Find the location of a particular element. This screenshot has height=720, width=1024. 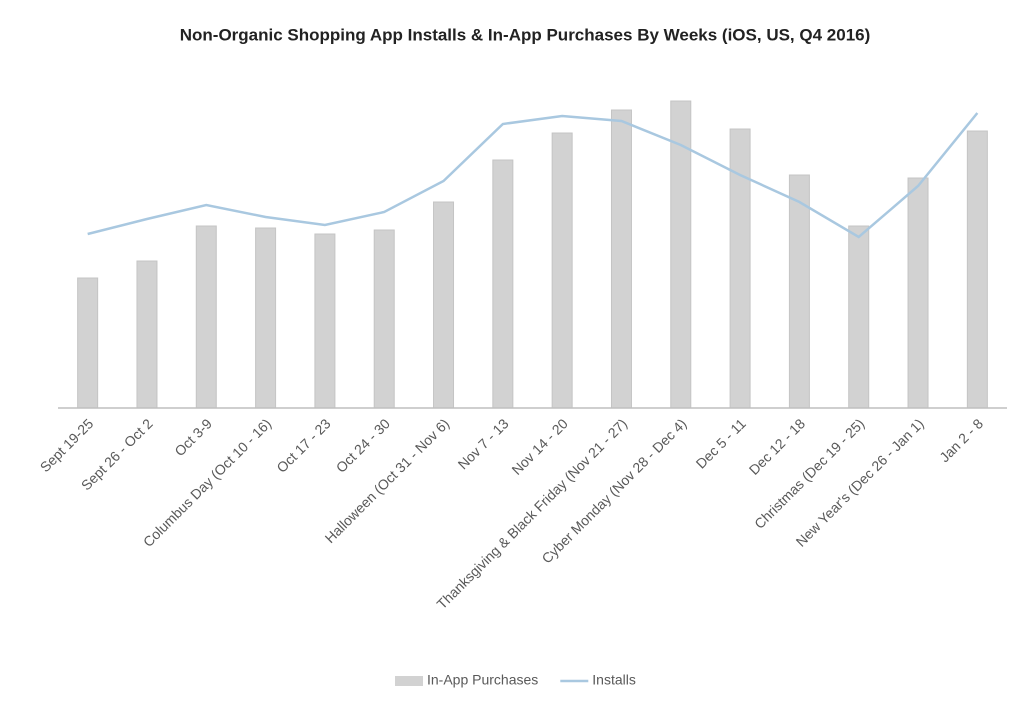

x-tick-label: Oct 3-9 is located at coordinates (193, 437).